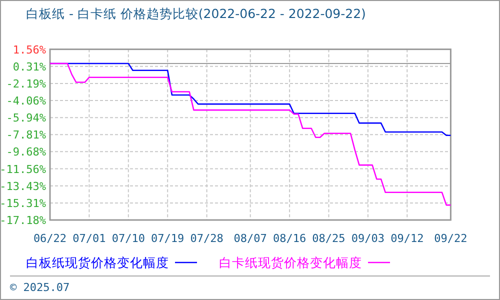 This screenshot has width=500, height=300. What do you see at coordinates (23, 186) in the screenshot?
I see `y-tick-label: -13.43%` at bounding box center [23, 186].